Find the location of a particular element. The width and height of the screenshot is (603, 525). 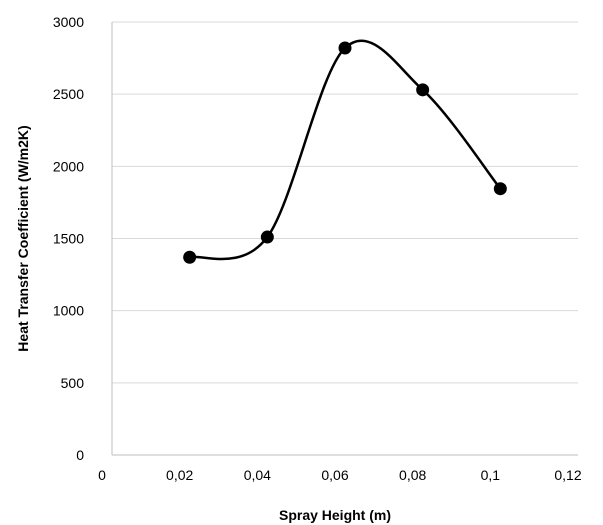

y-tick-labels: 0 500 1000 1500 2000 2500 3000 is located at coordinates (68, 238).